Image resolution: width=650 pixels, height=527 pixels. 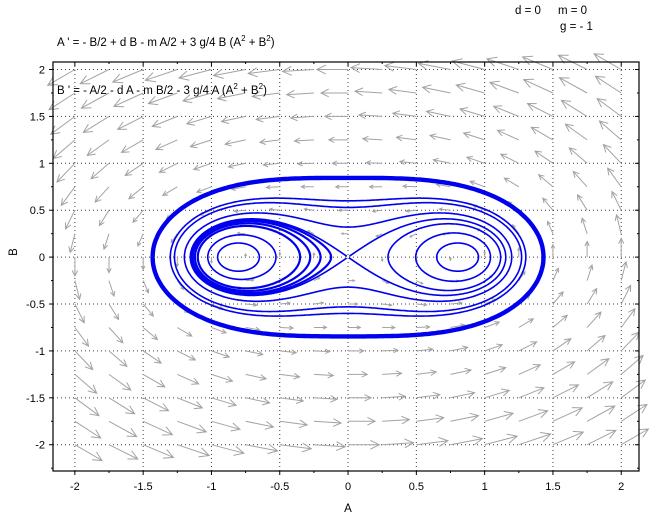 I want to click on trajectory-left-circle, so click(x=238, y=257).